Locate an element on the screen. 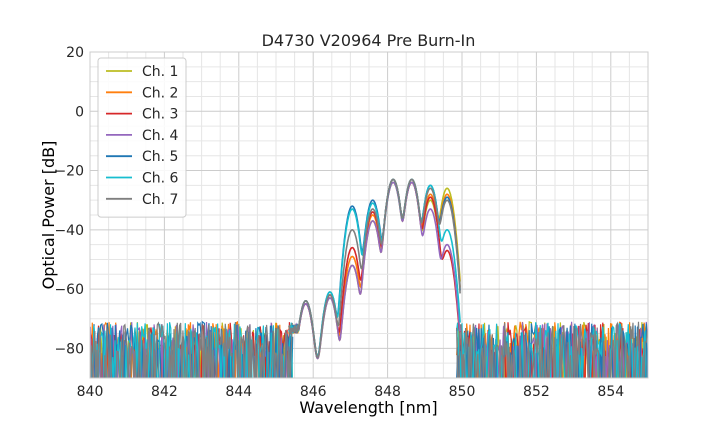 The image size is (720, 432). y-tick-label: −20 is located at coordinates (69, 172).